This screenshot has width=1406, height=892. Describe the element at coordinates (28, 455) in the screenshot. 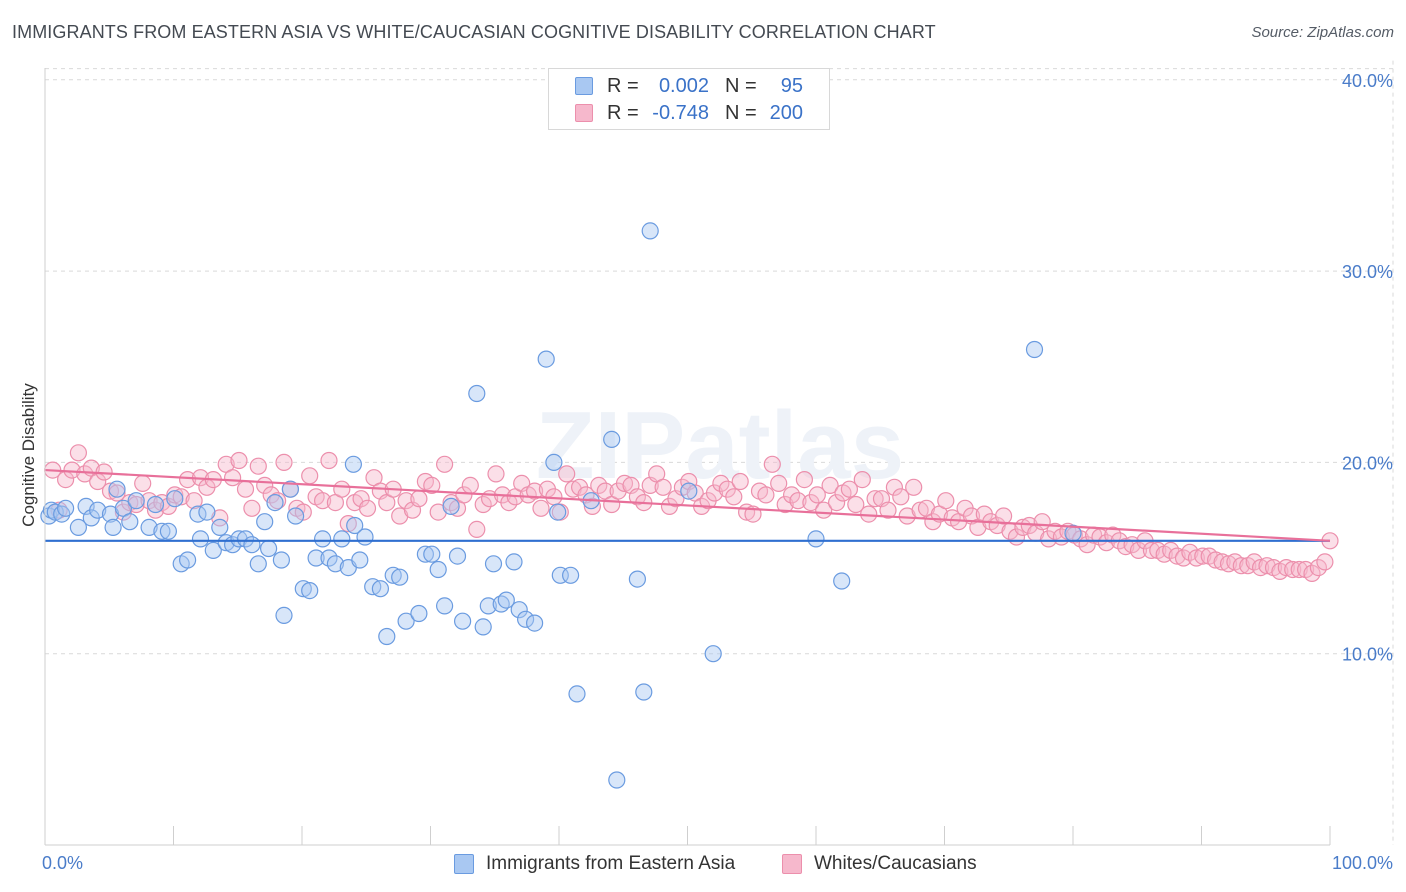

I see `y-axis-title: Cognitive Disability` at that location.